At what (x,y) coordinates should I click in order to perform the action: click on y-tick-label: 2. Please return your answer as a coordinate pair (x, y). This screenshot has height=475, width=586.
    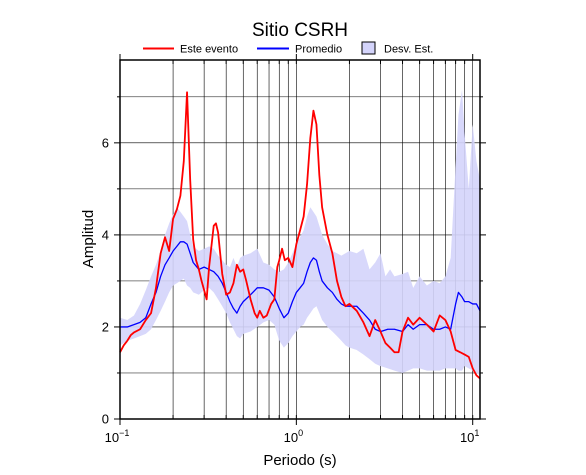
    Looking at the image, I should click on (105, 326).